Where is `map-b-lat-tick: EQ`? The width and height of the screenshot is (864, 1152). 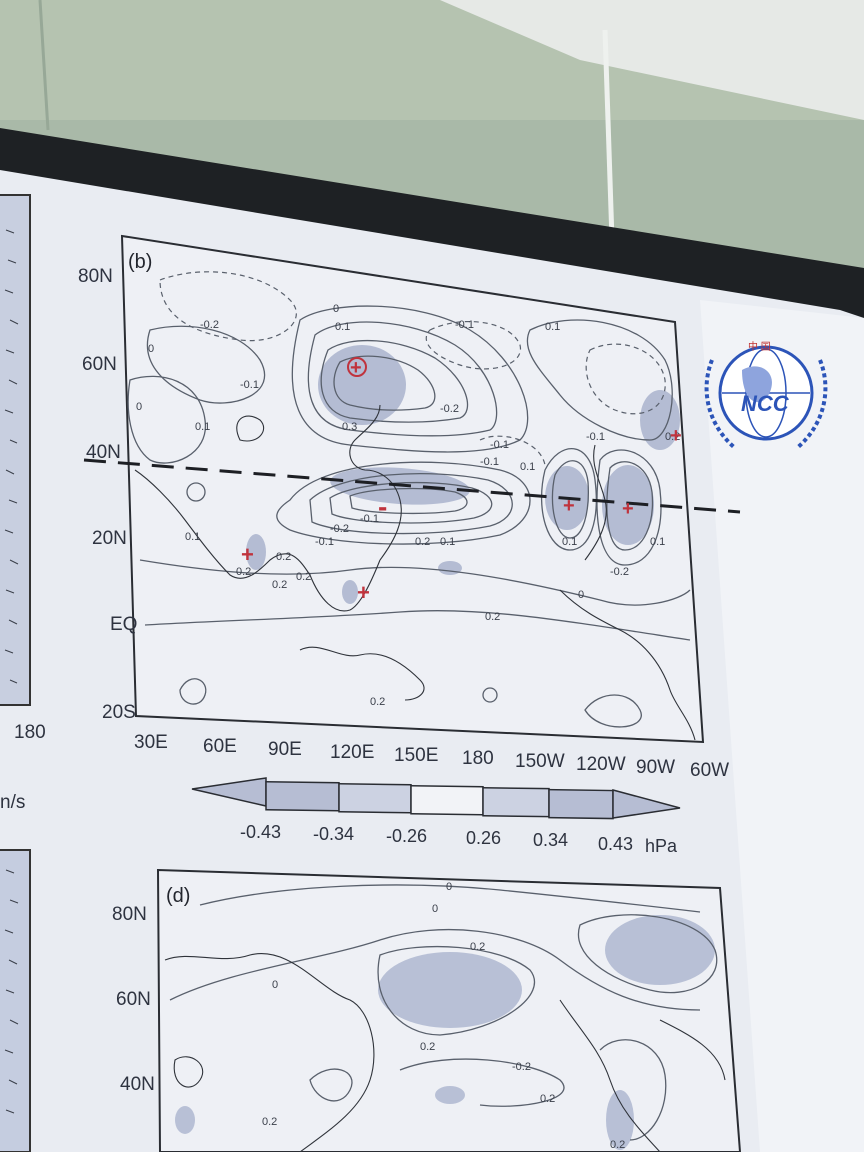 map-b-lat-tick: EQ is located at coordinates (123, 624).